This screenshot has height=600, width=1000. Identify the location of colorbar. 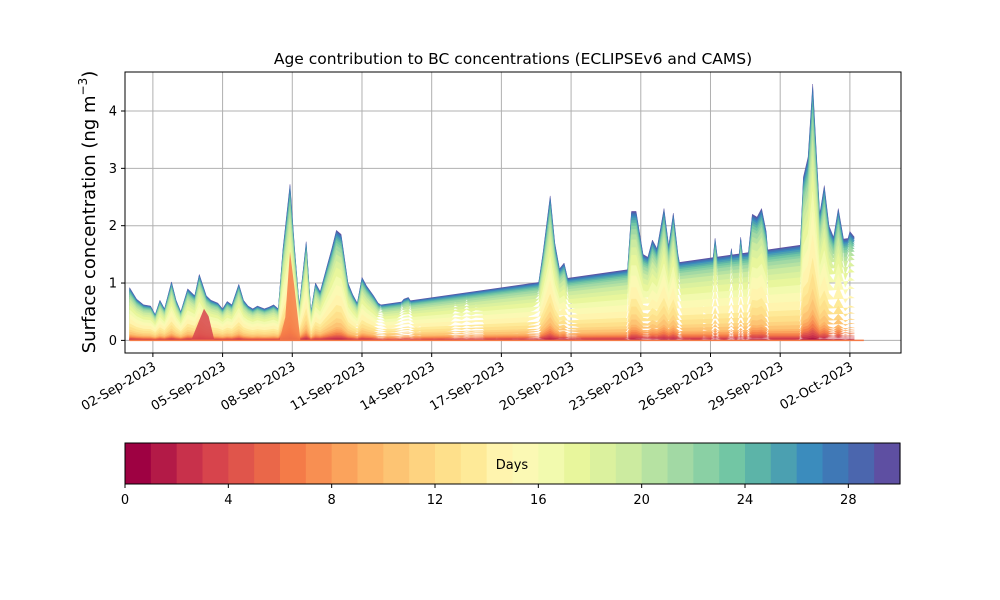
(513, 463).